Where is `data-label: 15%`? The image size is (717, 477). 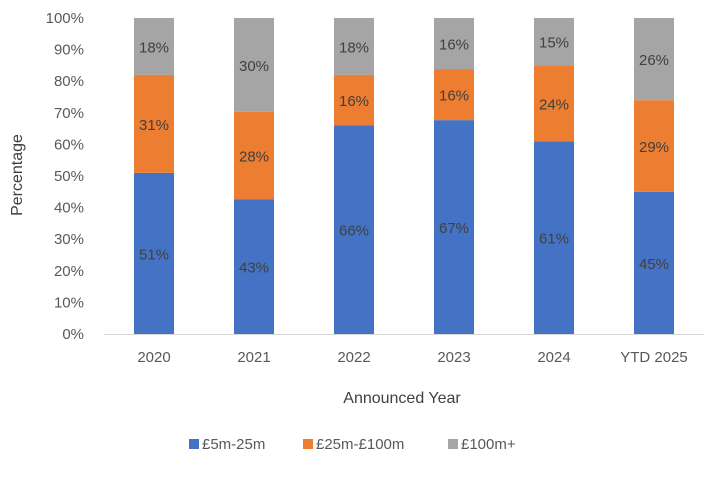
data-label: 15% is located at coordinates (554, 43).